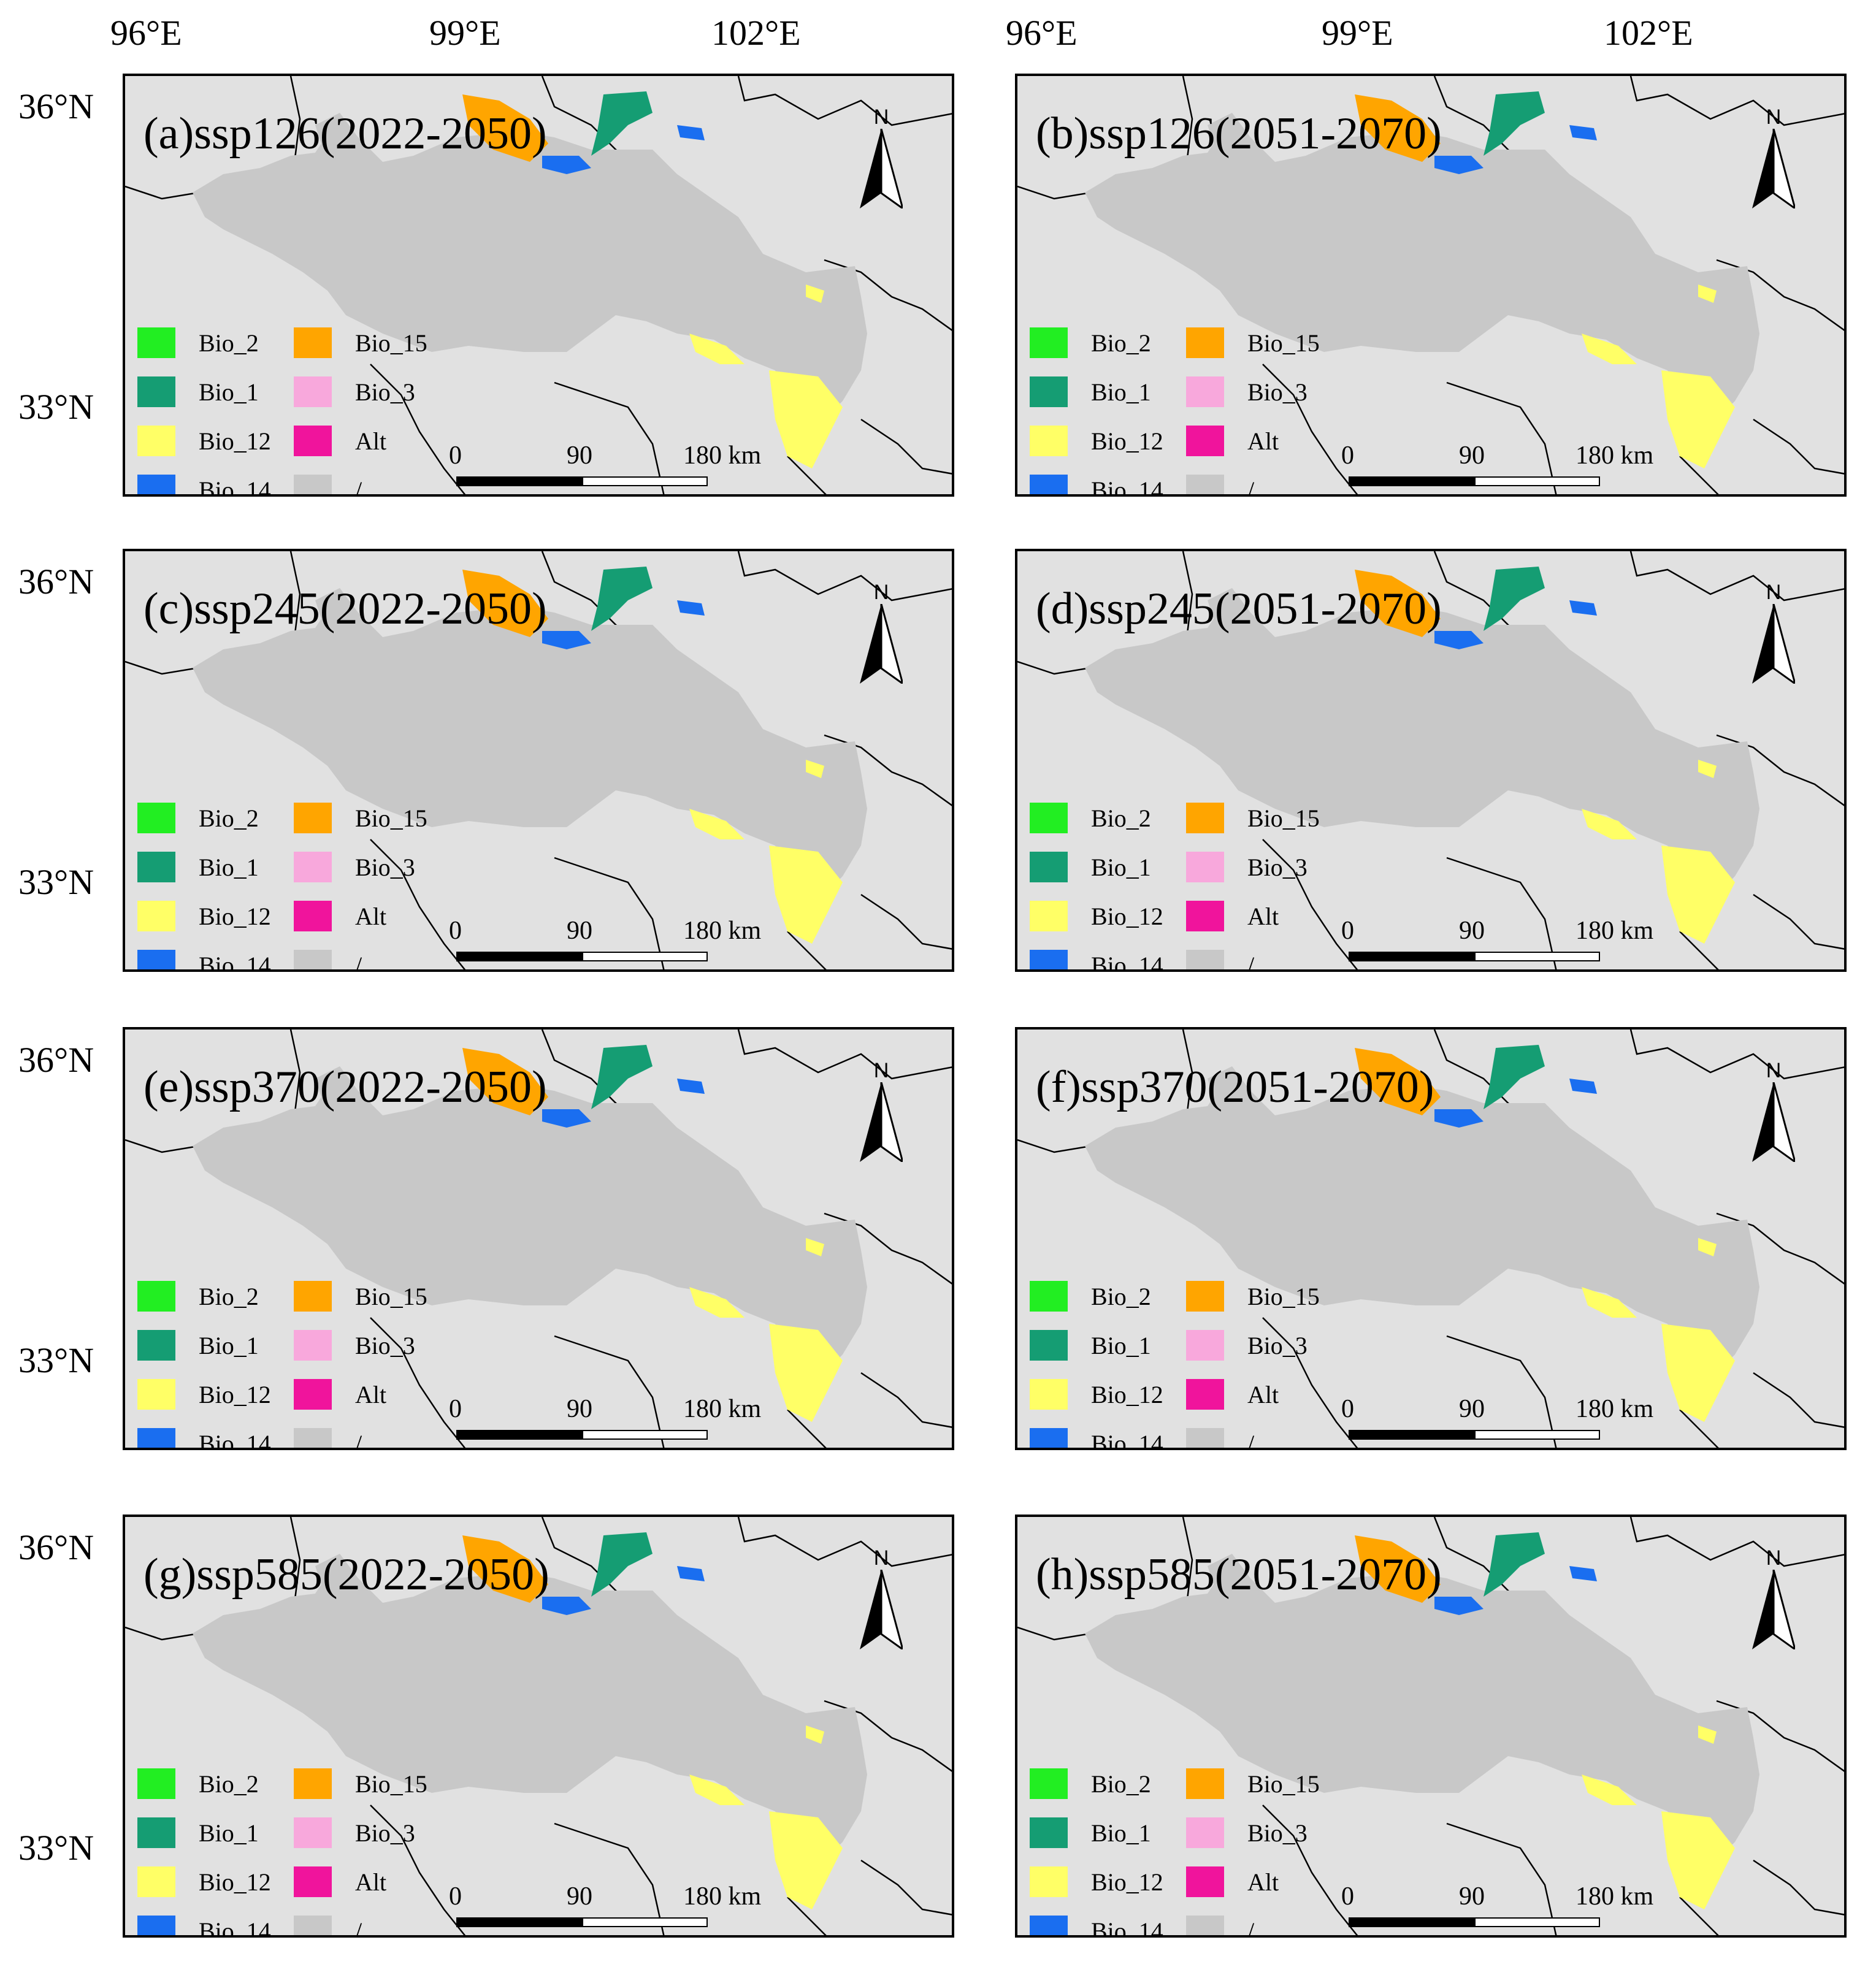 This screenshot has width=1876, height=1975. What do you see at coordinates (1239, 134) in the screenshot?
I see `panel-title: (b)ssp126(2051-2070)` at bounding box center [1239, 134].